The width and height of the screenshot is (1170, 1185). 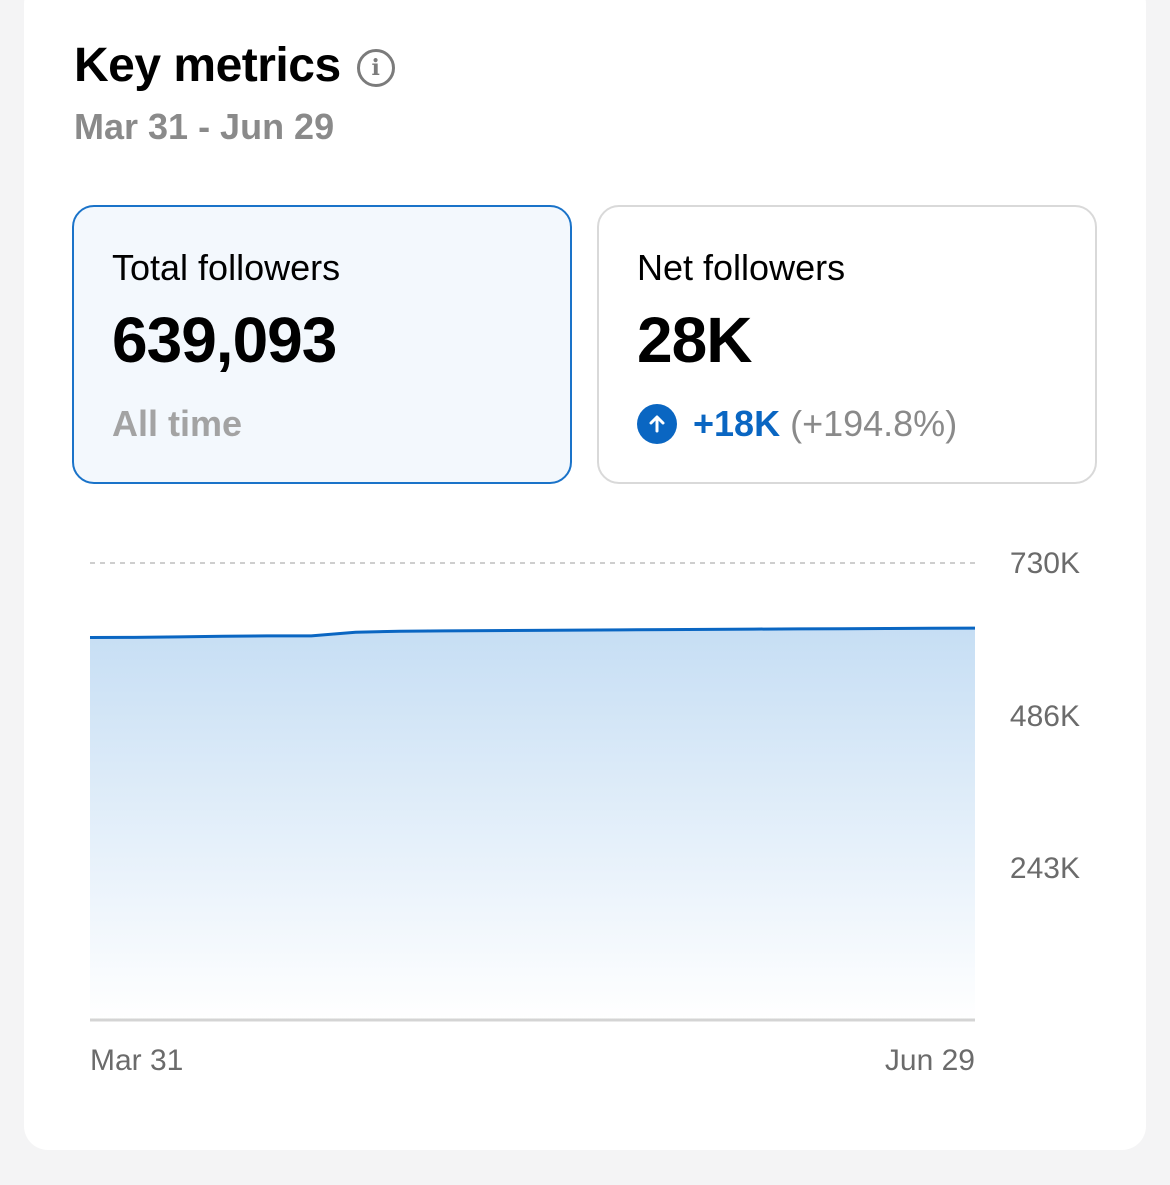 What do you see at coordinates (1045, 868) in the screenshot?
I see `y-tick-label: 243K` at bounding box center [1045, 868].